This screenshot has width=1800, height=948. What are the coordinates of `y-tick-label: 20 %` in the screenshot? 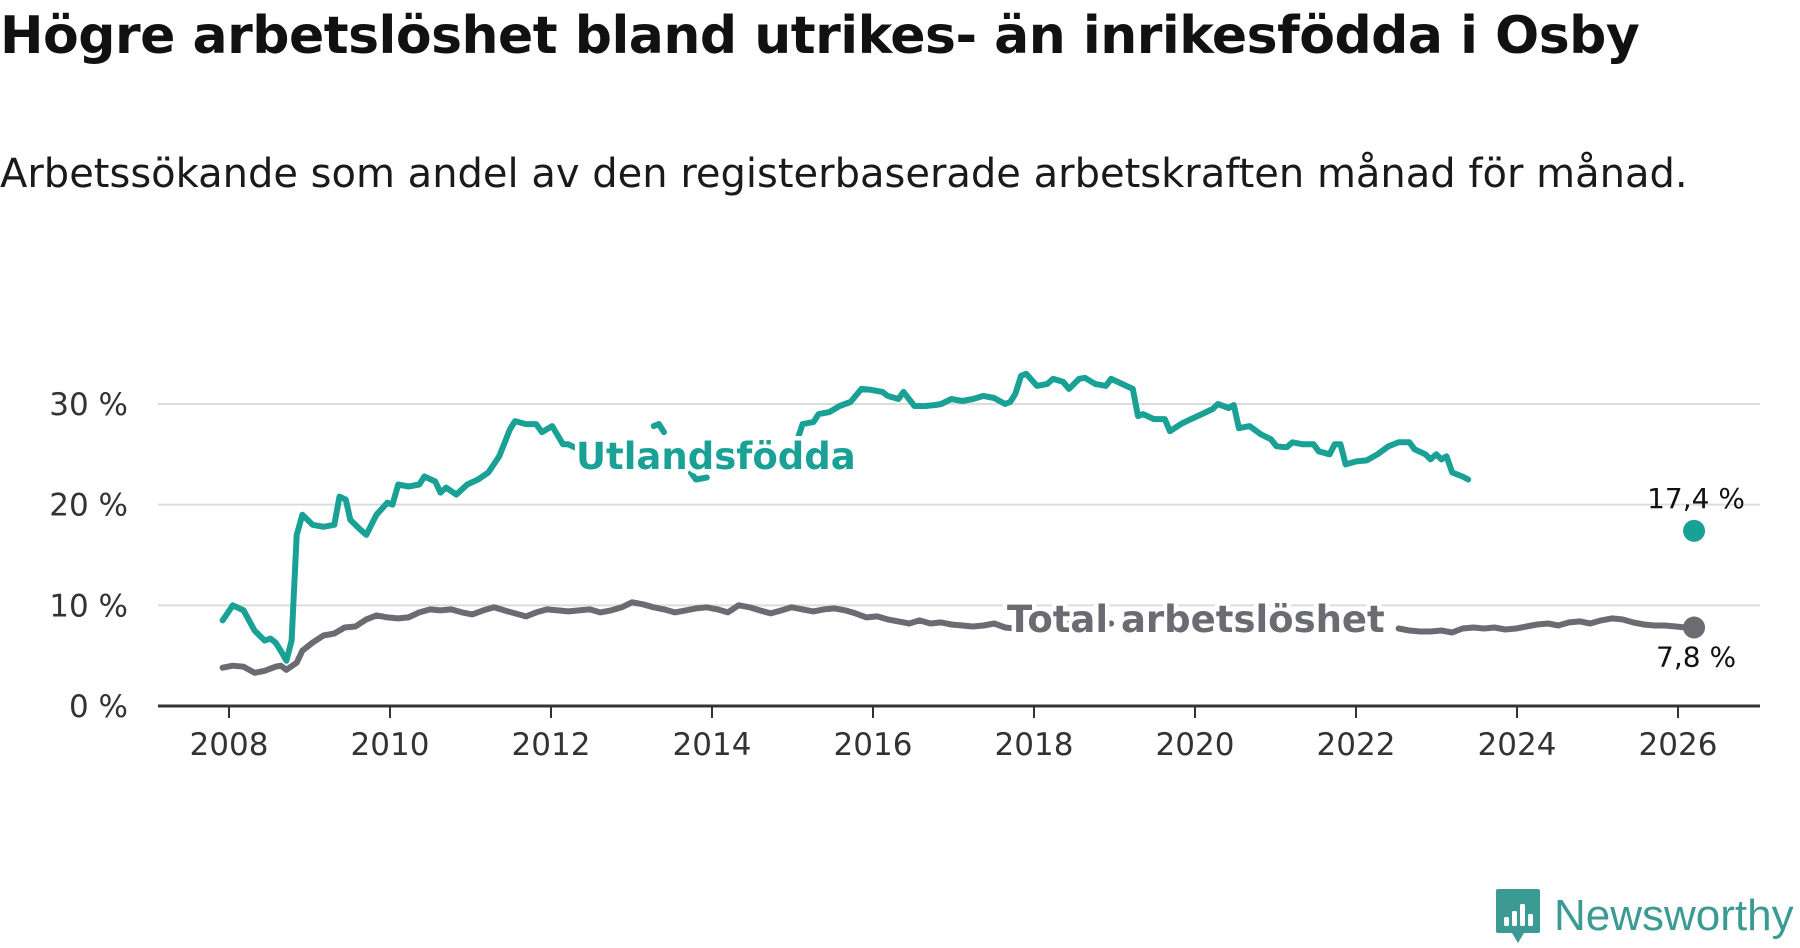 It's located at (88, 506).